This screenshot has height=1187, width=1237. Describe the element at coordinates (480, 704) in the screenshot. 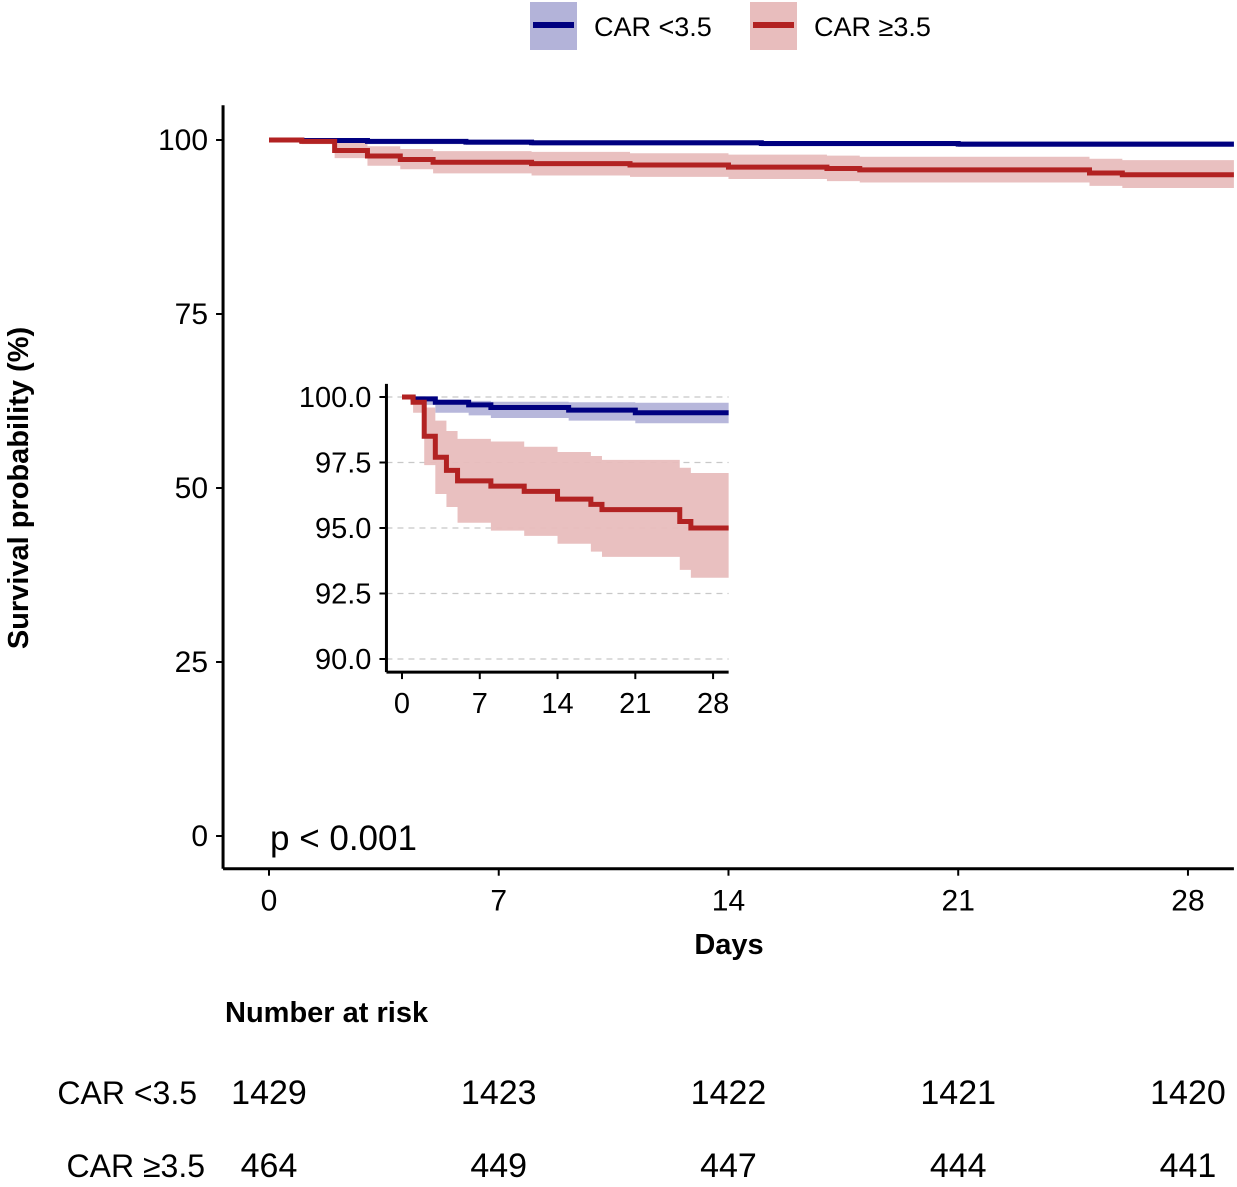

I see `inset-x-tick-label-1: 7` at that location.